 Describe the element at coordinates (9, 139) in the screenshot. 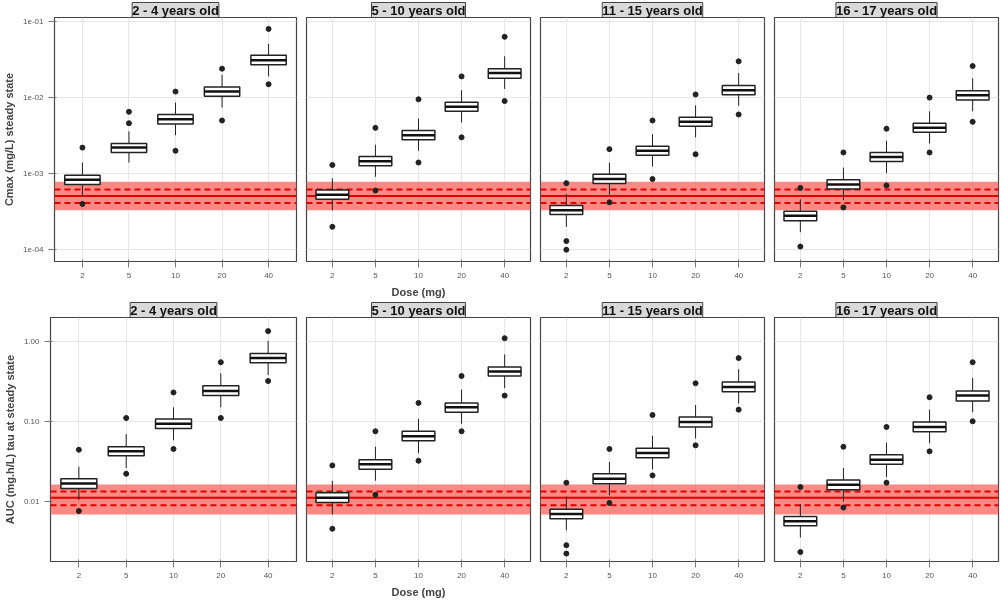

I see `y-axis-title: Cmax (mg/L) steady state` at that location.